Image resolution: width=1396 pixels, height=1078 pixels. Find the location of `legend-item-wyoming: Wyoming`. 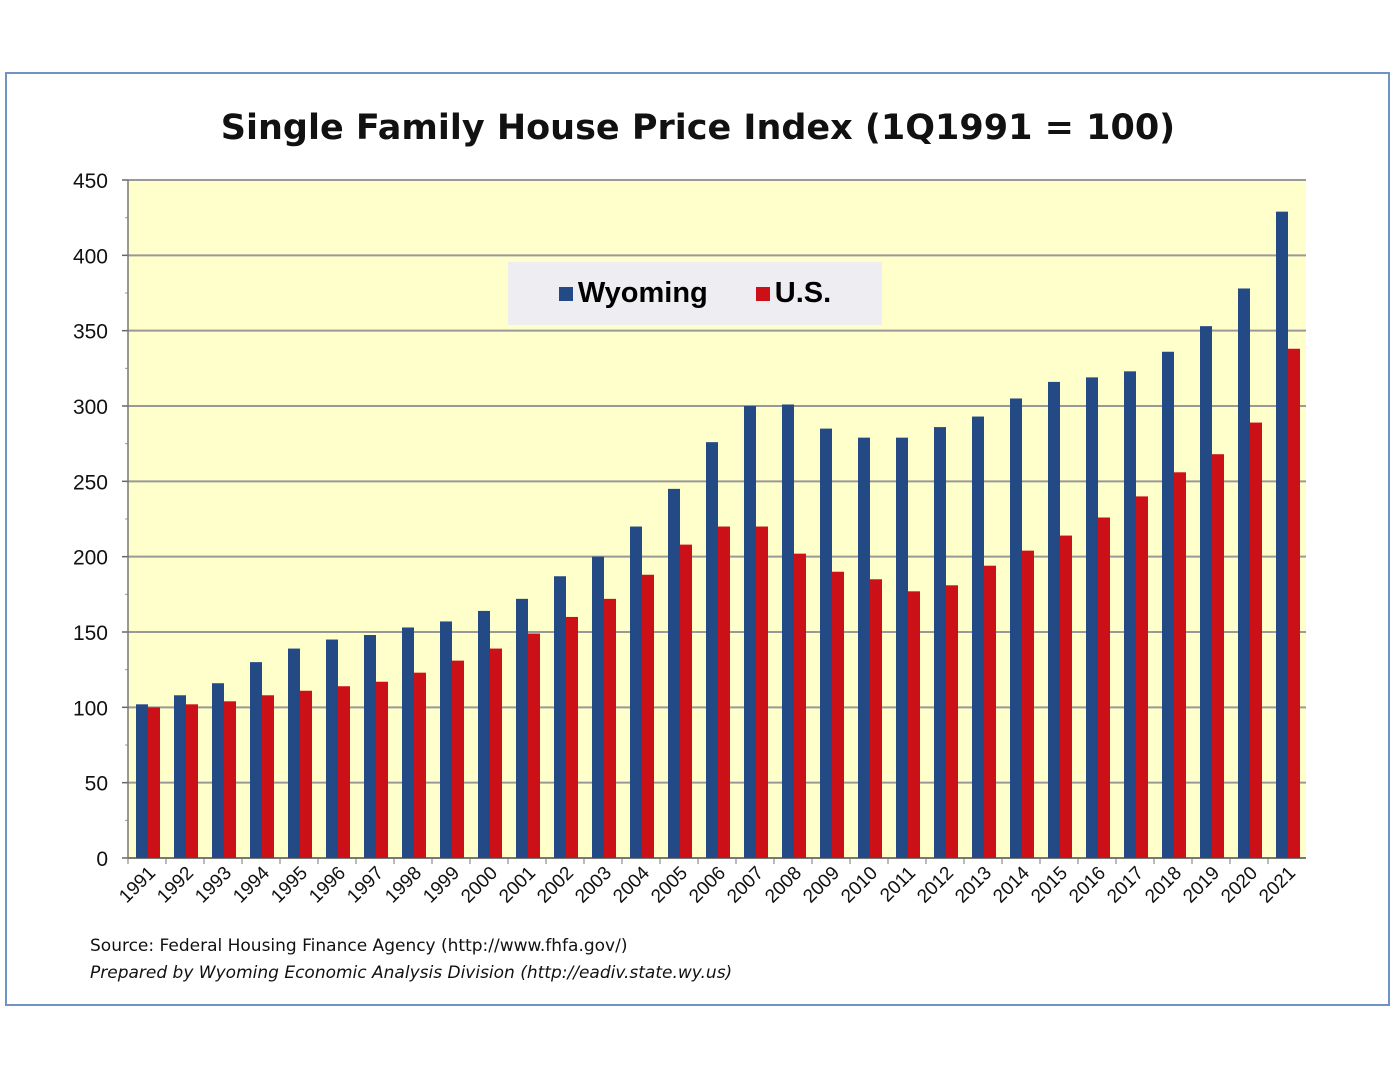

legend-item-wyoming: Wyoming is located at coordinates (633, 293).